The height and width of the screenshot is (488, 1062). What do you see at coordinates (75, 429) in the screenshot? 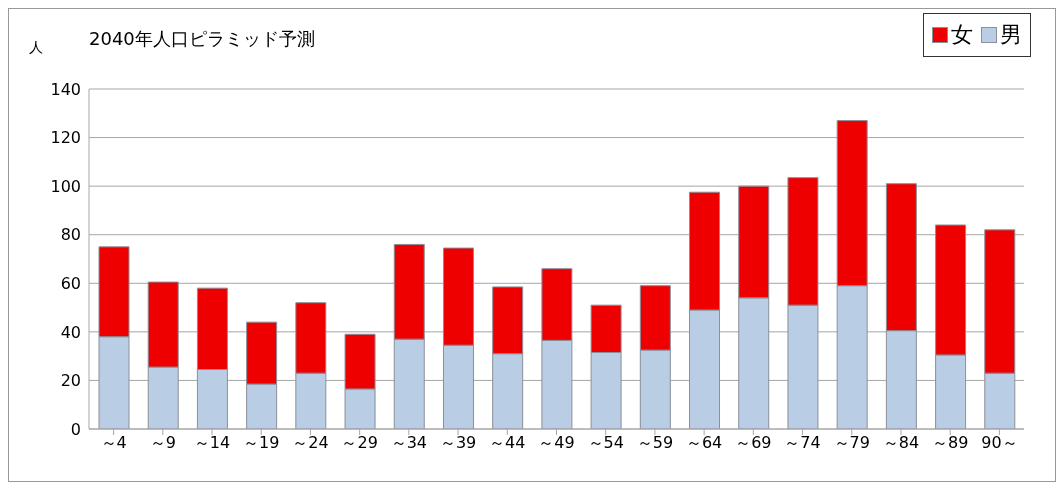
I see `y-tick-label: 0` at bounding box center [75, 429].